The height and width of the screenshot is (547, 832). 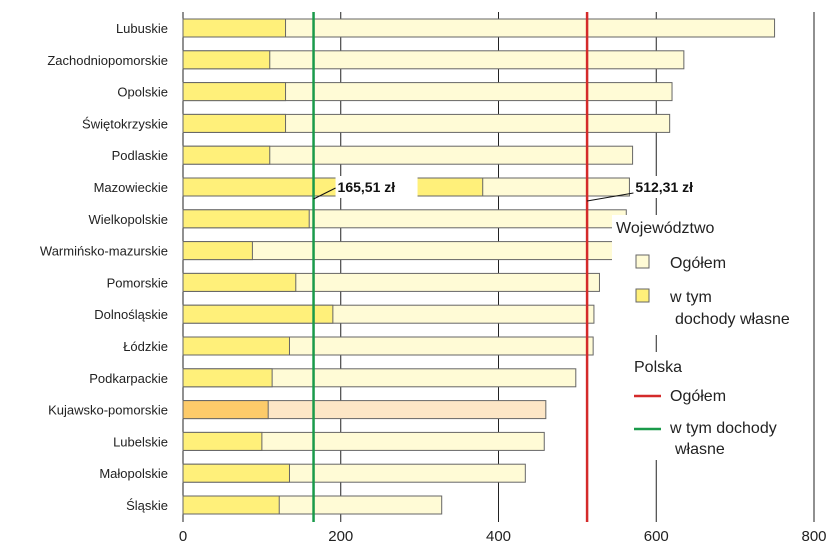 I want to click on x-tick-label-400: 400, so click(x=498, y=536).